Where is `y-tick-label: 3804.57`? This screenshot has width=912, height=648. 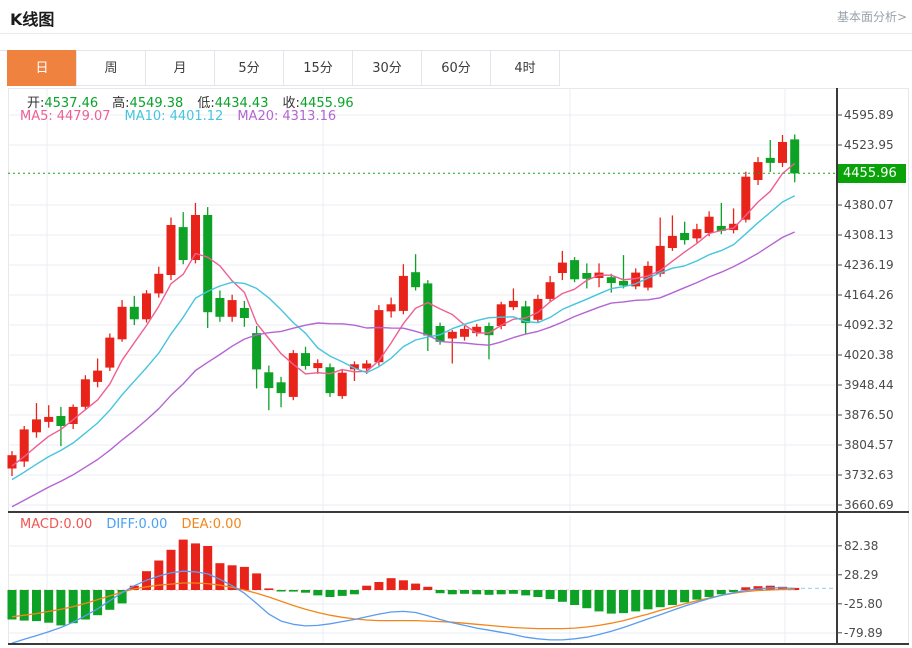 y-tick-label: 3804.57 is located at coordinates (869, 445).